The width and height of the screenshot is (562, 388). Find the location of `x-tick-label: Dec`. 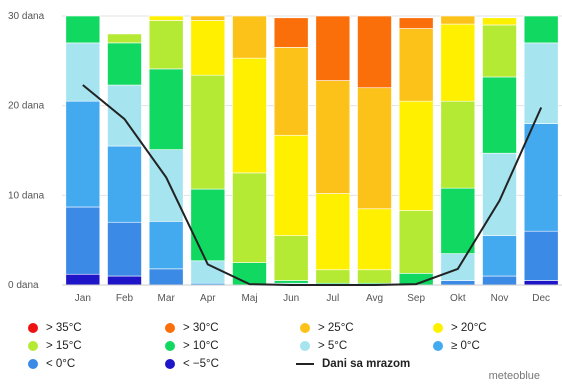

x-tick-label: Dec is located at coordinates (541, 298).